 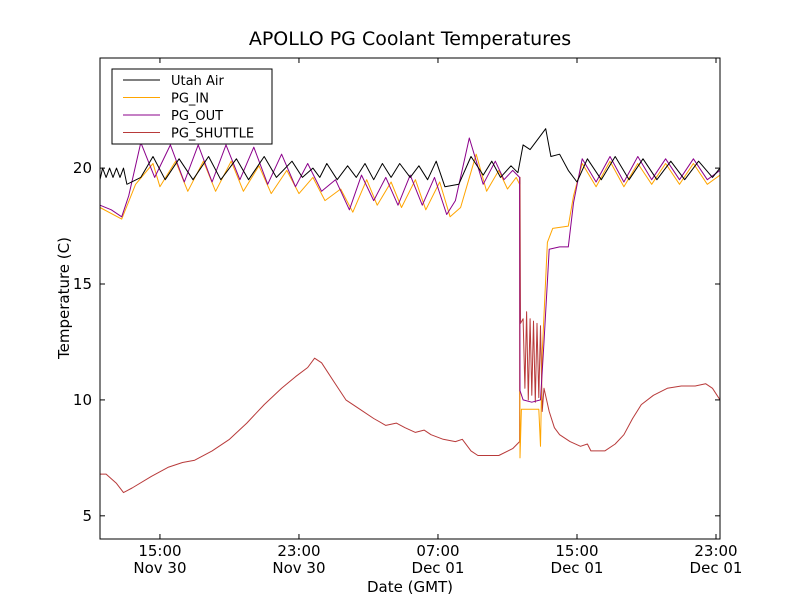 I want to click on chart-title: APOLLO PG Coolant Temperatures, so click(x=410, y=39).